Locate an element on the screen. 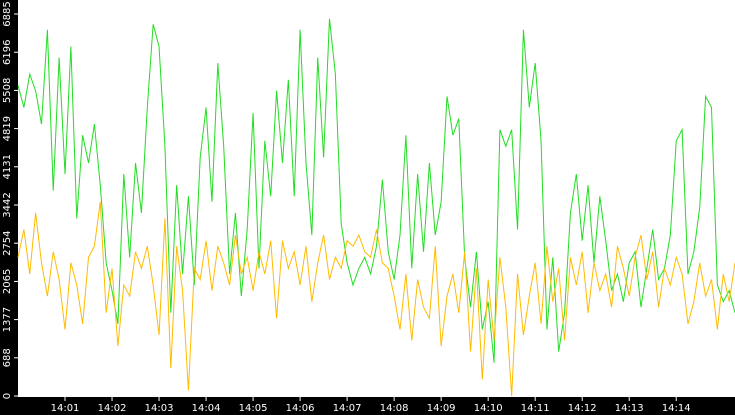 The width and height of the screenshot is (735, 415). y-tick-label: 4131 is located at coordinates (7, 166).